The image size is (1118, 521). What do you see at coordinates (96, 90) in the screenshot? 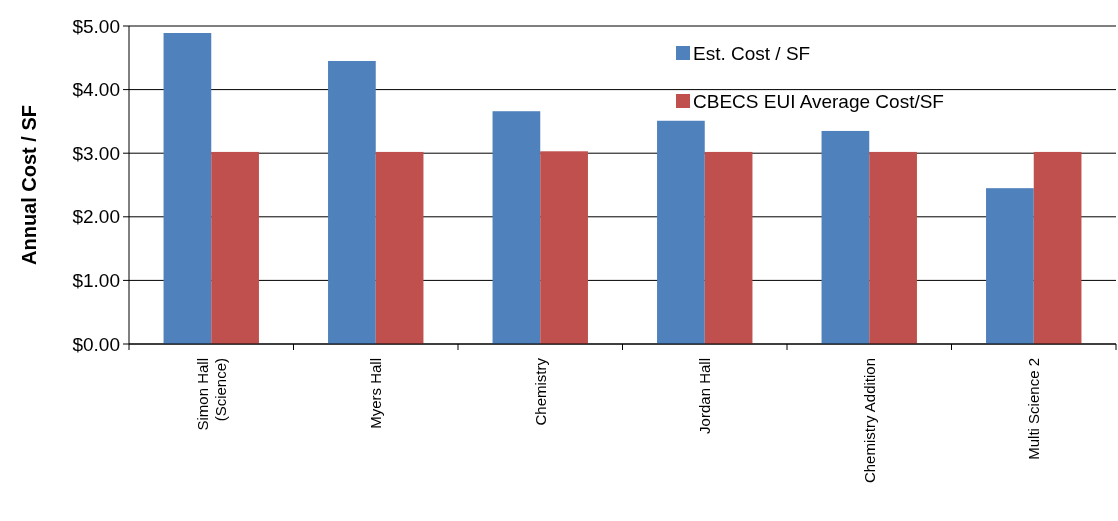
I see `y-tick-label: $4.00` at bounding box center [96, 90].